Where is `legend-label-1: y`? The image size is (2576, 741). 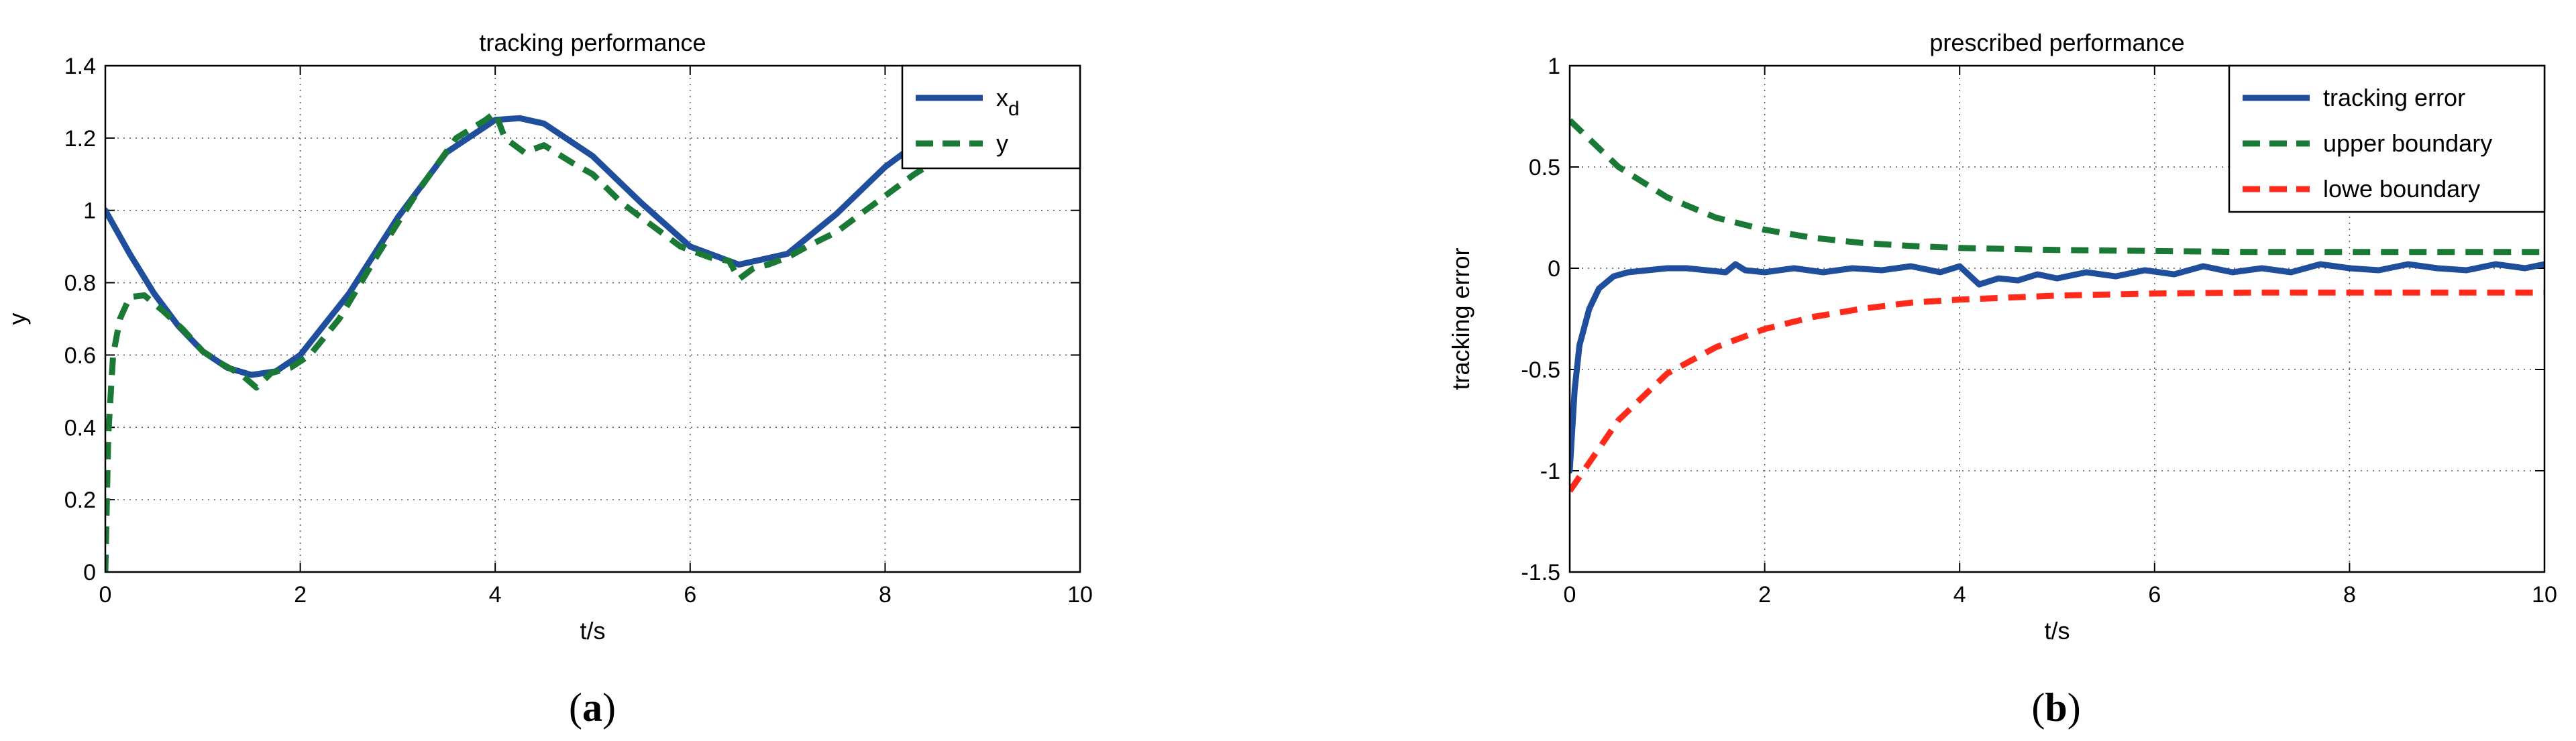
legend-label-1: y is located at coordinates (1002, 143).